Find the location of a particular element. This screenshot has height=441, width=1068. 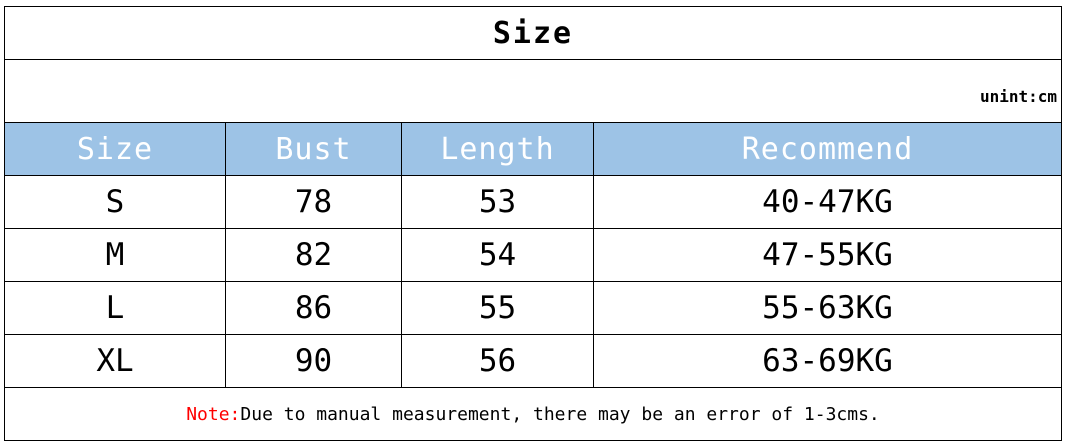

unit-label: unint:cm is located at coordinates (533, 91).